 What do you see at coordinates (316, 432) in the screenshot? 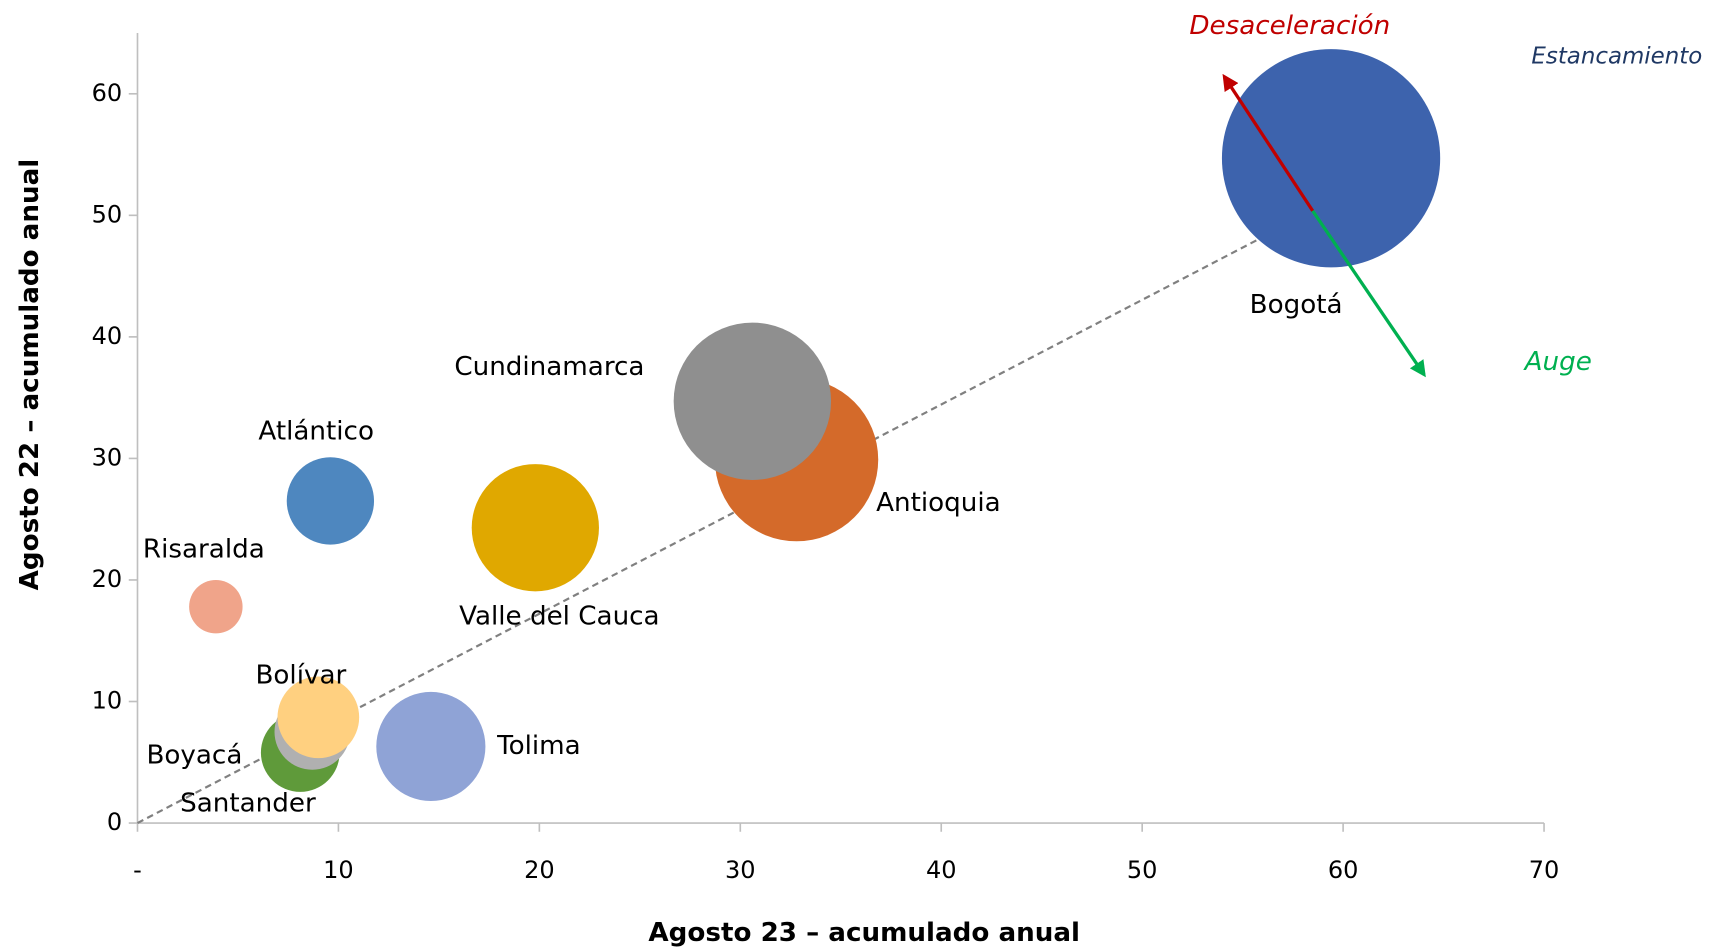
I see `bubble-label: Atlántico` at bounding box center [316, 432].